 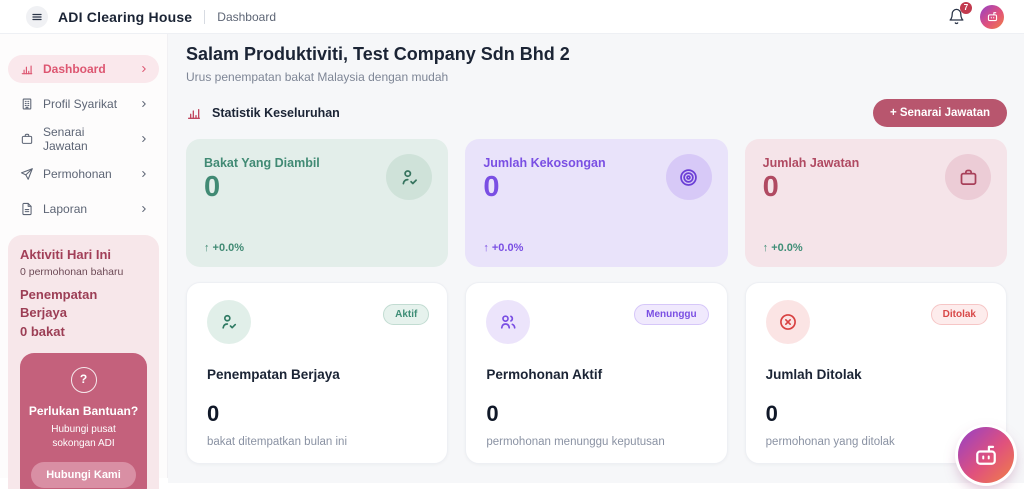 I want to click on app-title: ADI Clearing House, so click(x=125, y=16).